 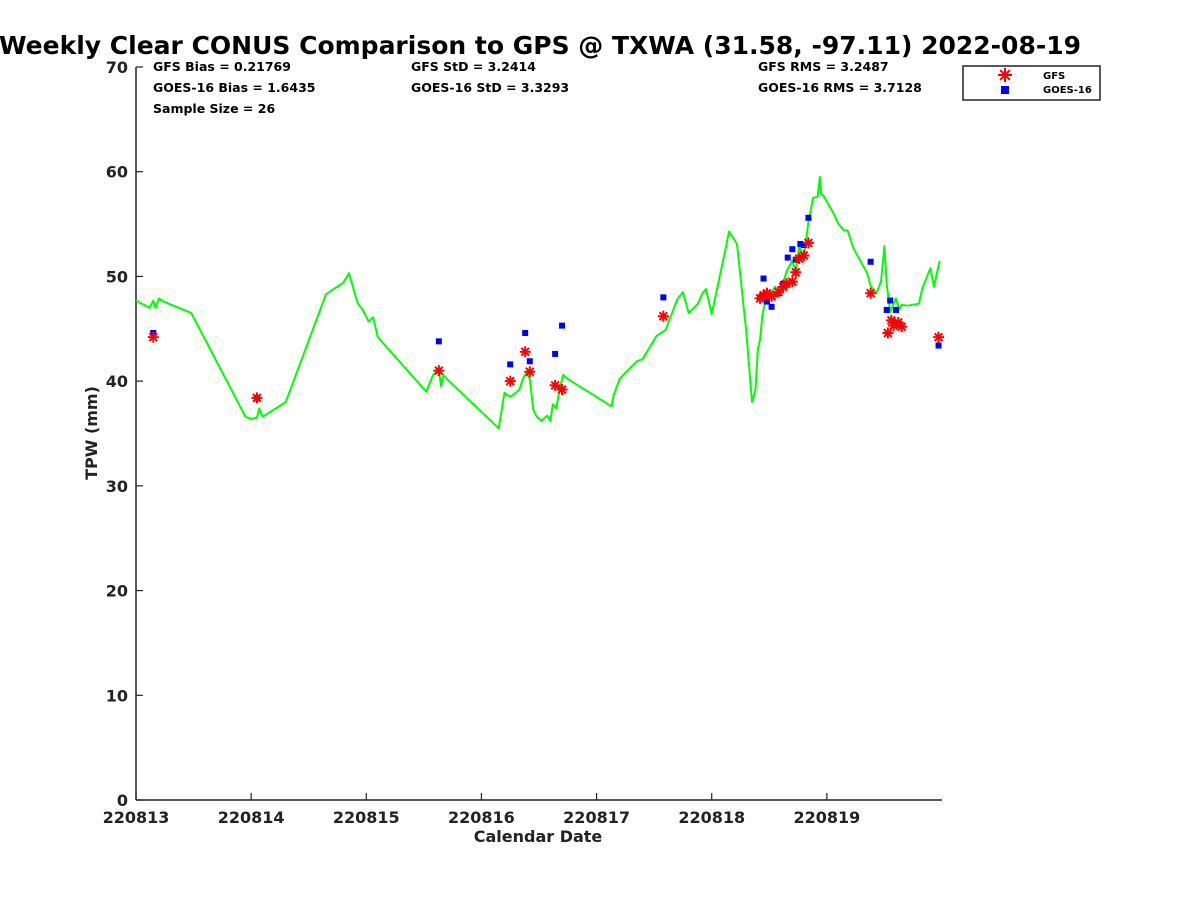 What do you see at coordinates (117, 591) in the screenshot?
I see `y-tick-label: 20` at bounding box center [117, 591].